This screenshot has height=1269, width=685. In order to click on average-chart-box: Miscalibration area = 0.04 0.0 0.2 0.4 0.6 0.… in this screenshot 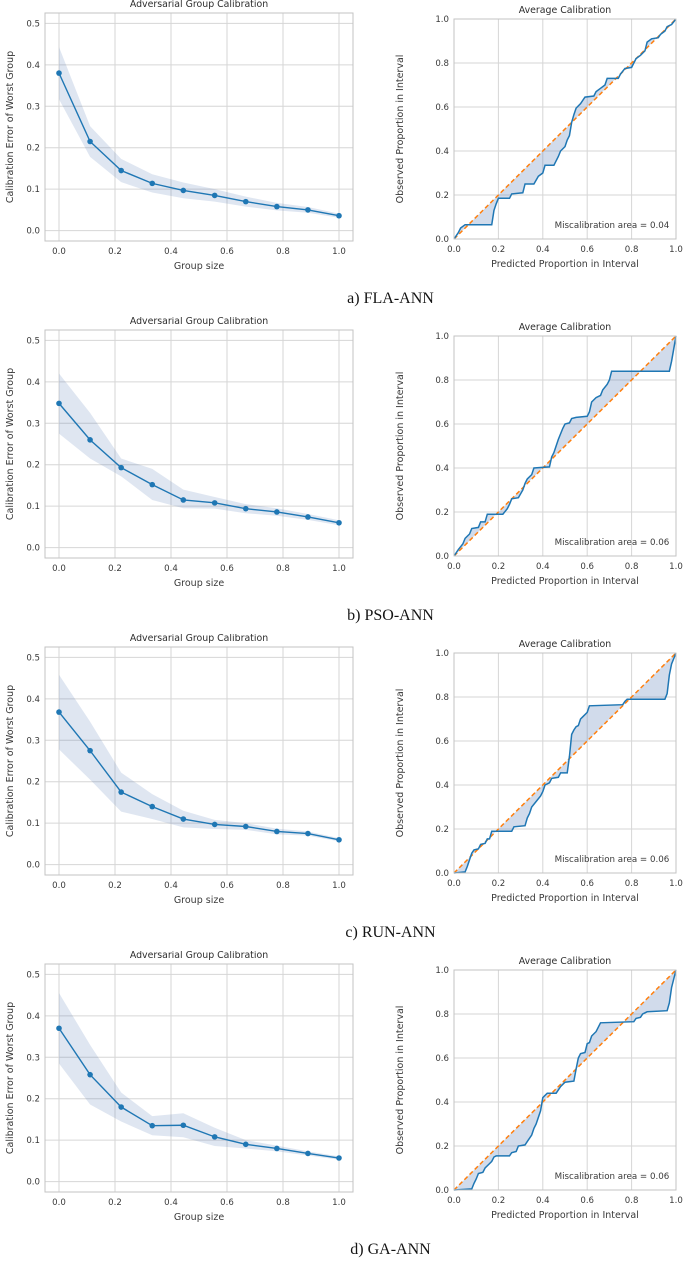, I will do `click(537, 144)`.